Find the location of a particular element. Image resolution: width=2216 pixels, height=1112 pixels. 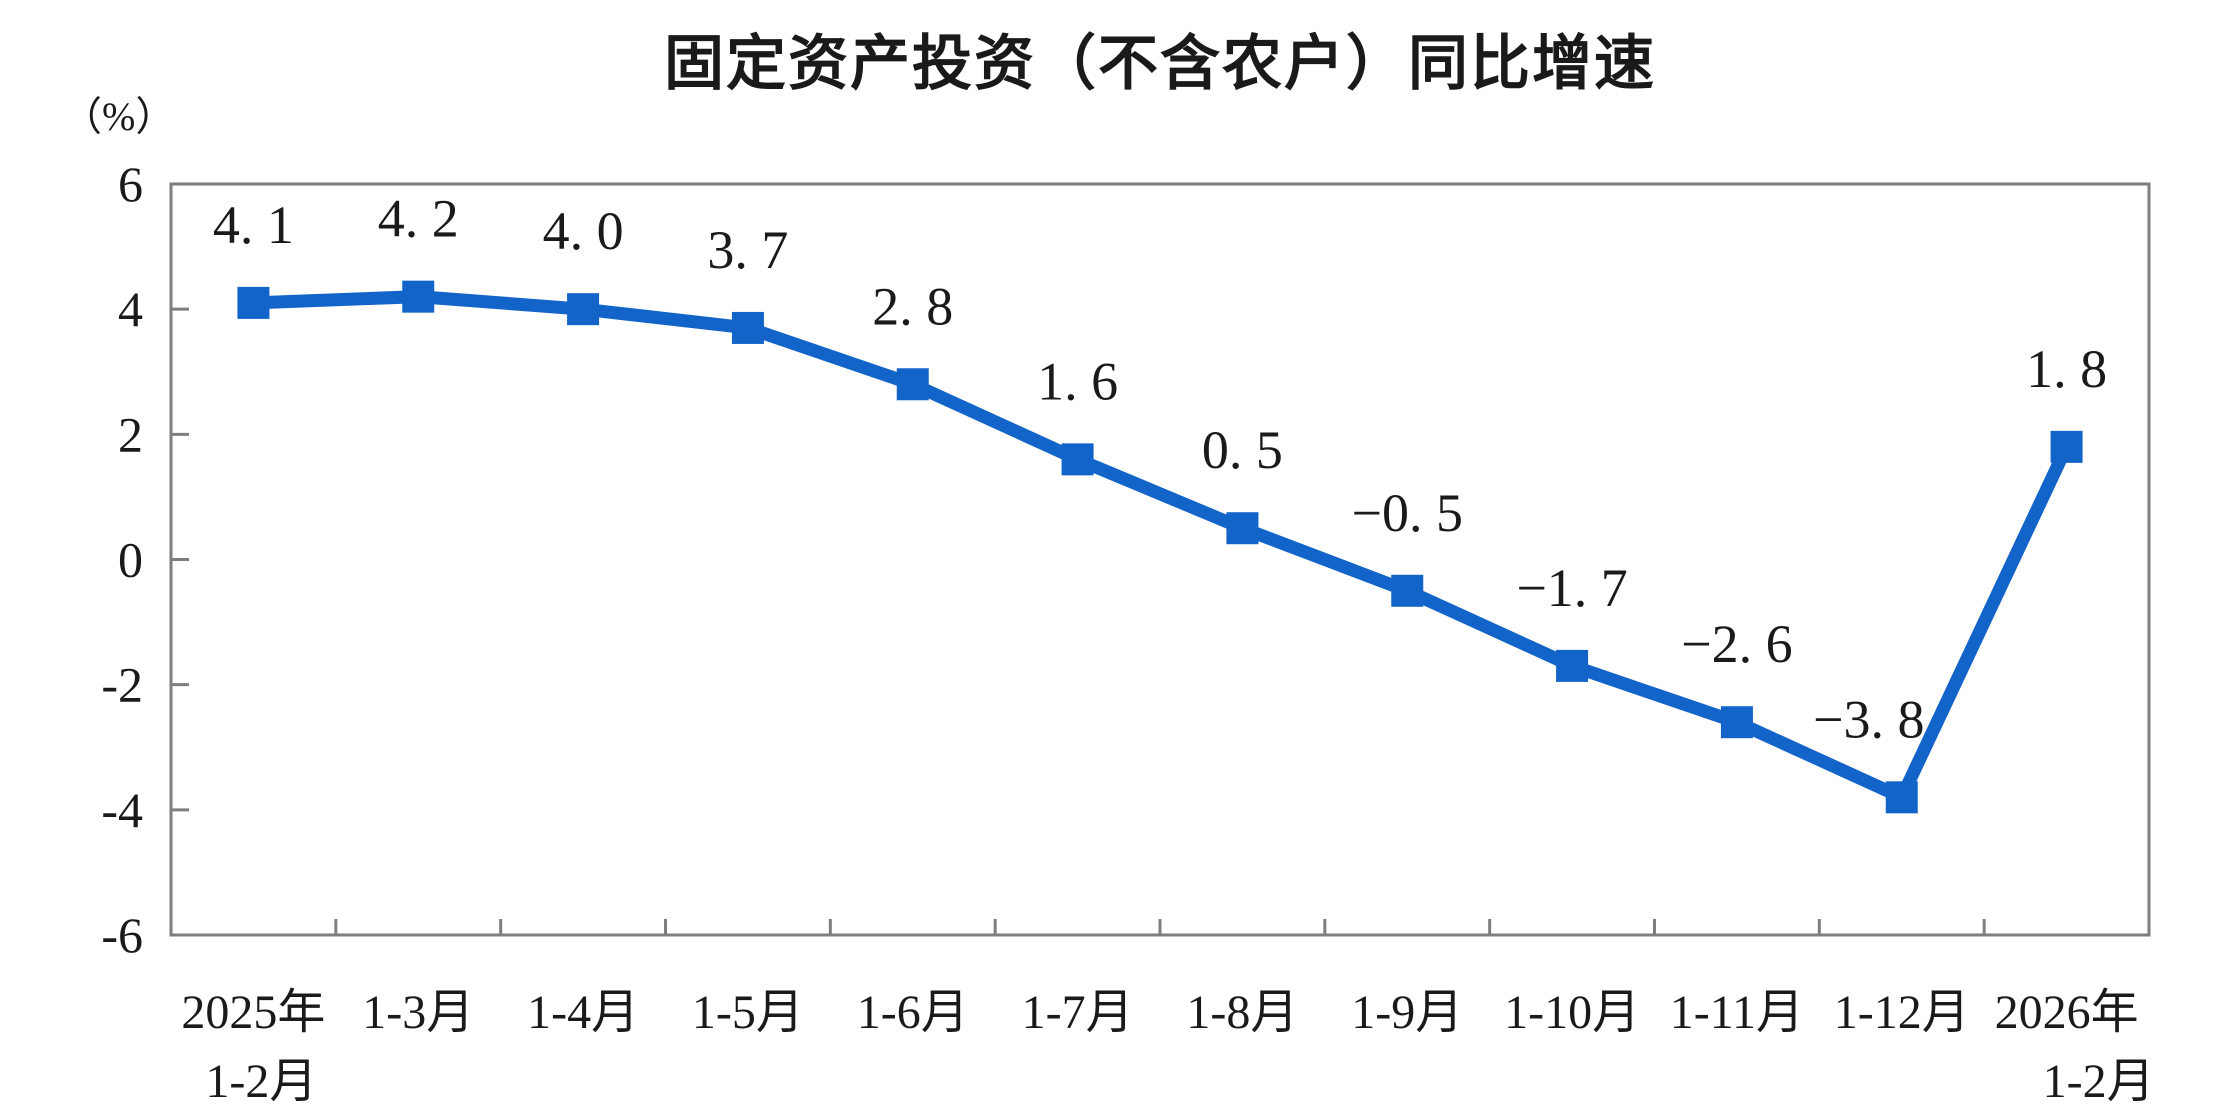

data-point-label: 1. 6 is located at coordinates (1077, 381).